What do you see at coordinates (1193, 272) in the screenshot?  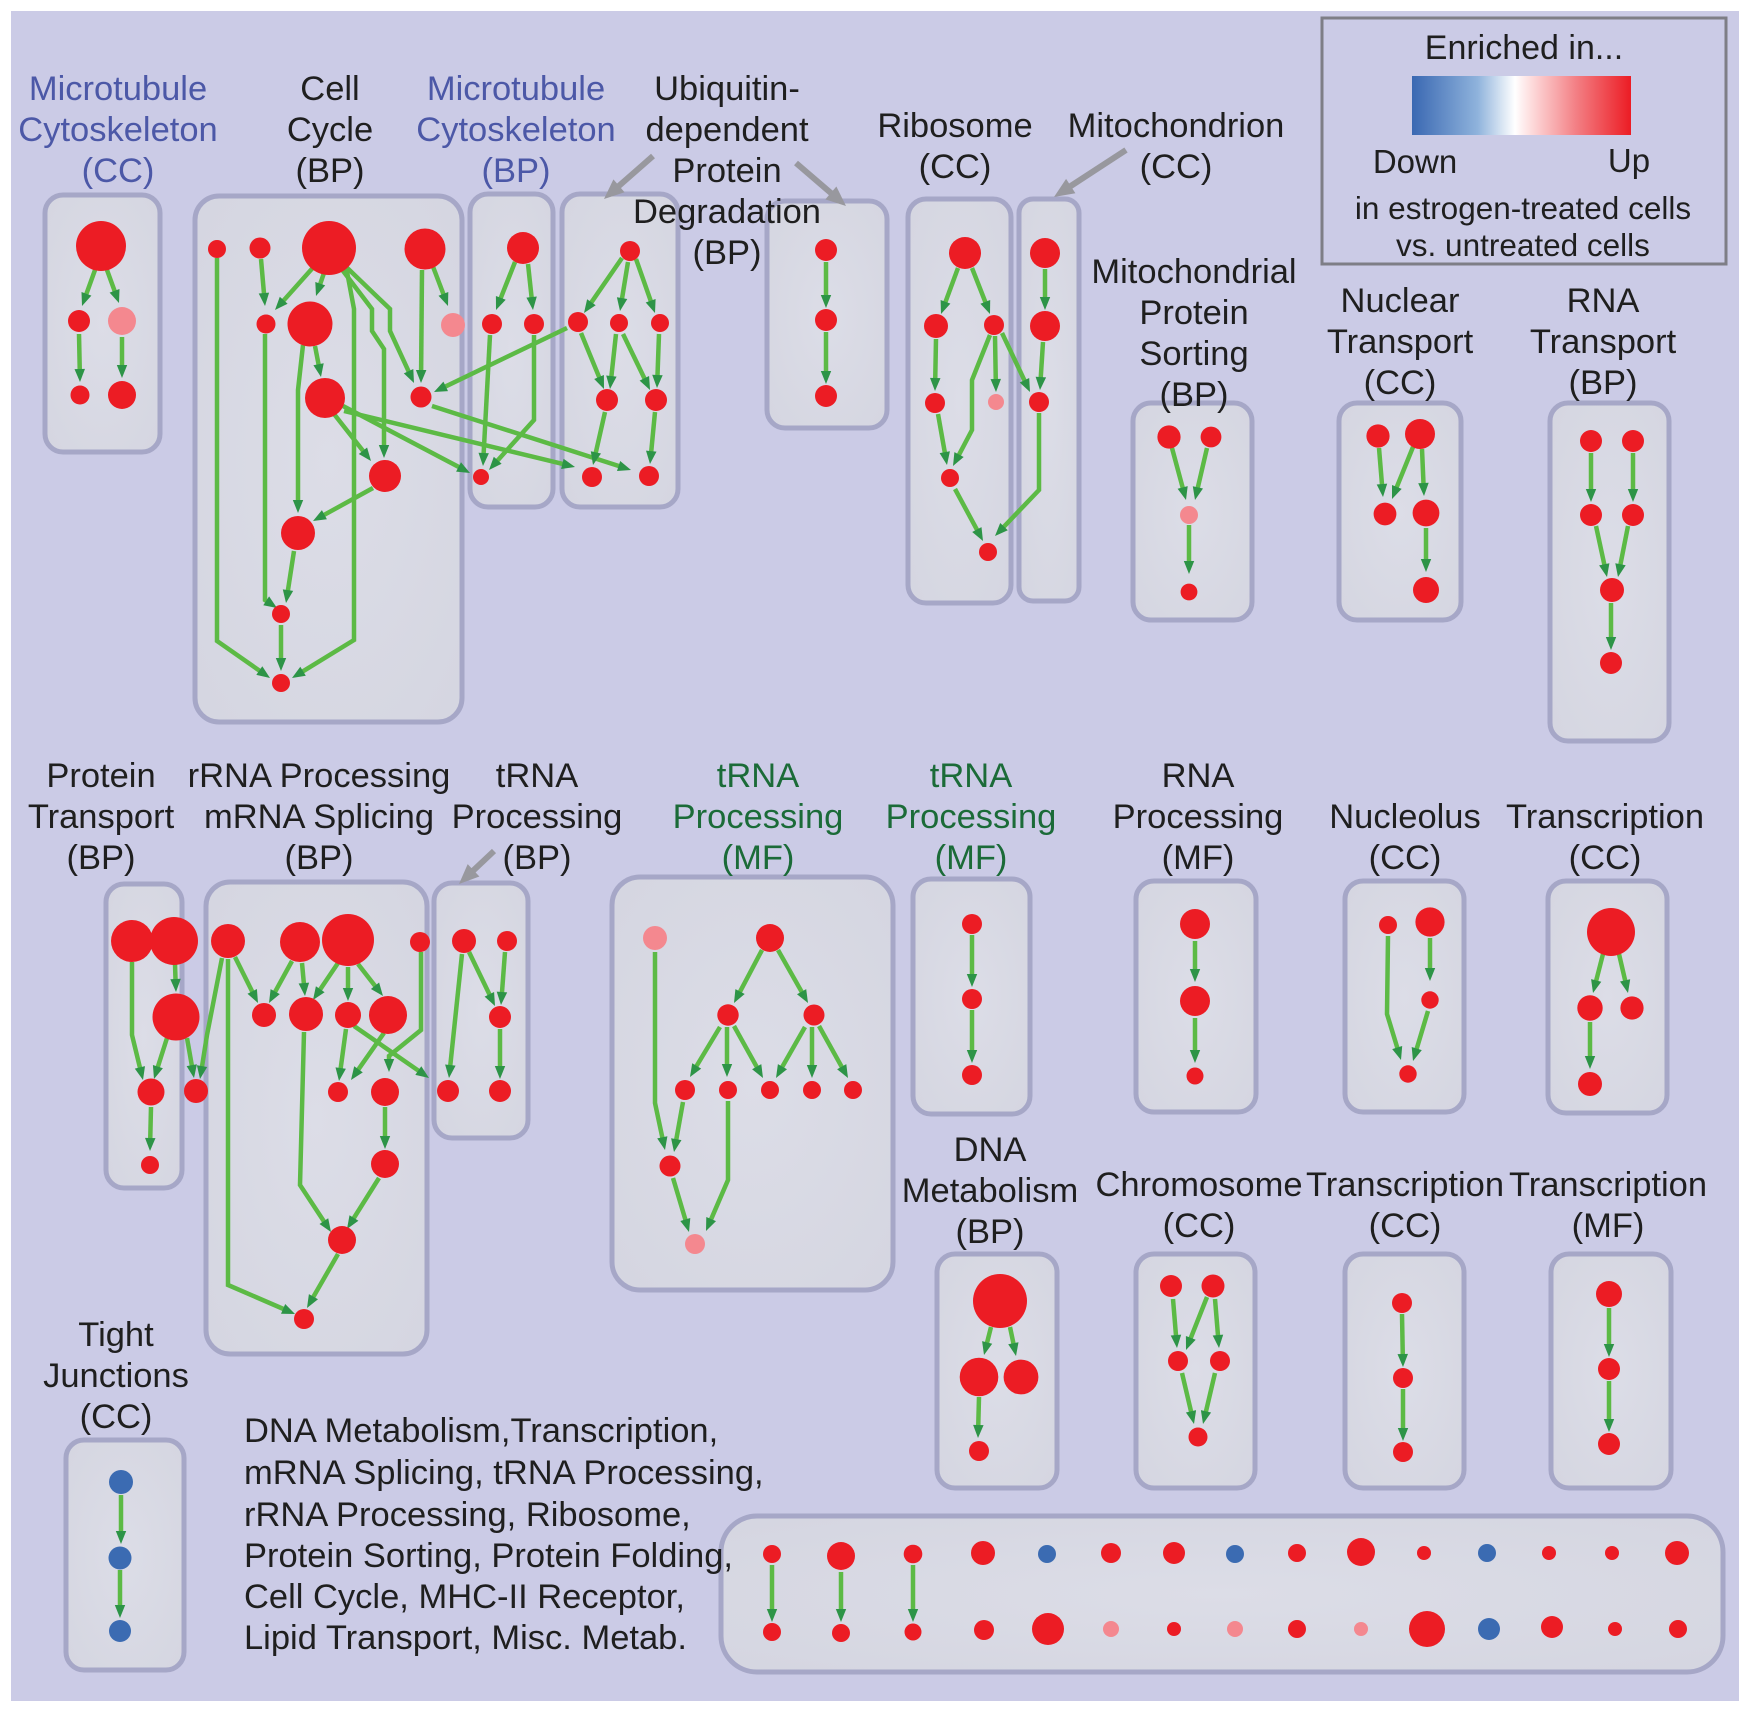 I see `svg-text: Mitochondrial` at bounding box center [1193, 272].